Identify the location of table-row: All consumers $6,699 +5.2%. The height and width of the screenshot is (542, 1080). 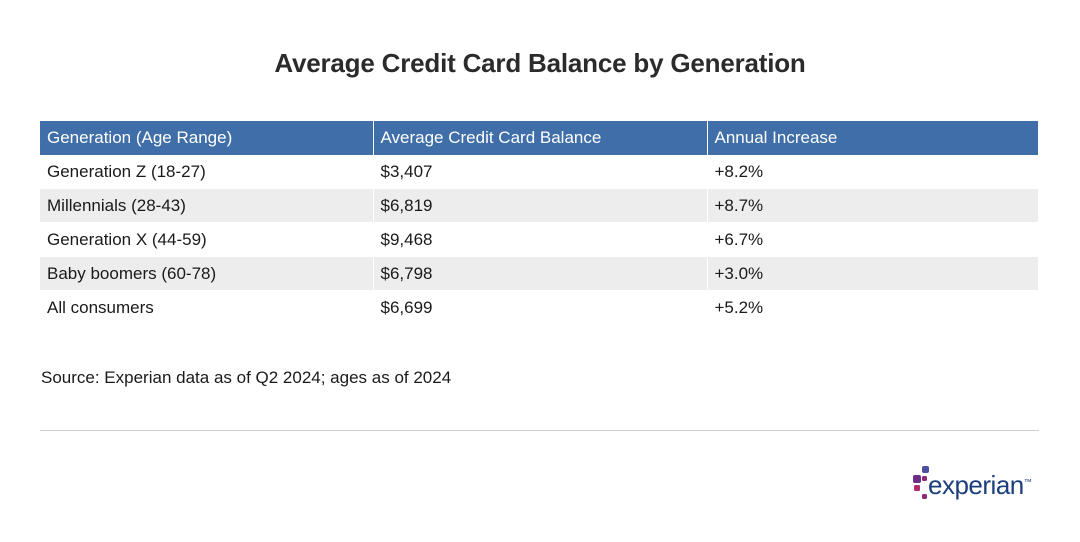
(539, 307).